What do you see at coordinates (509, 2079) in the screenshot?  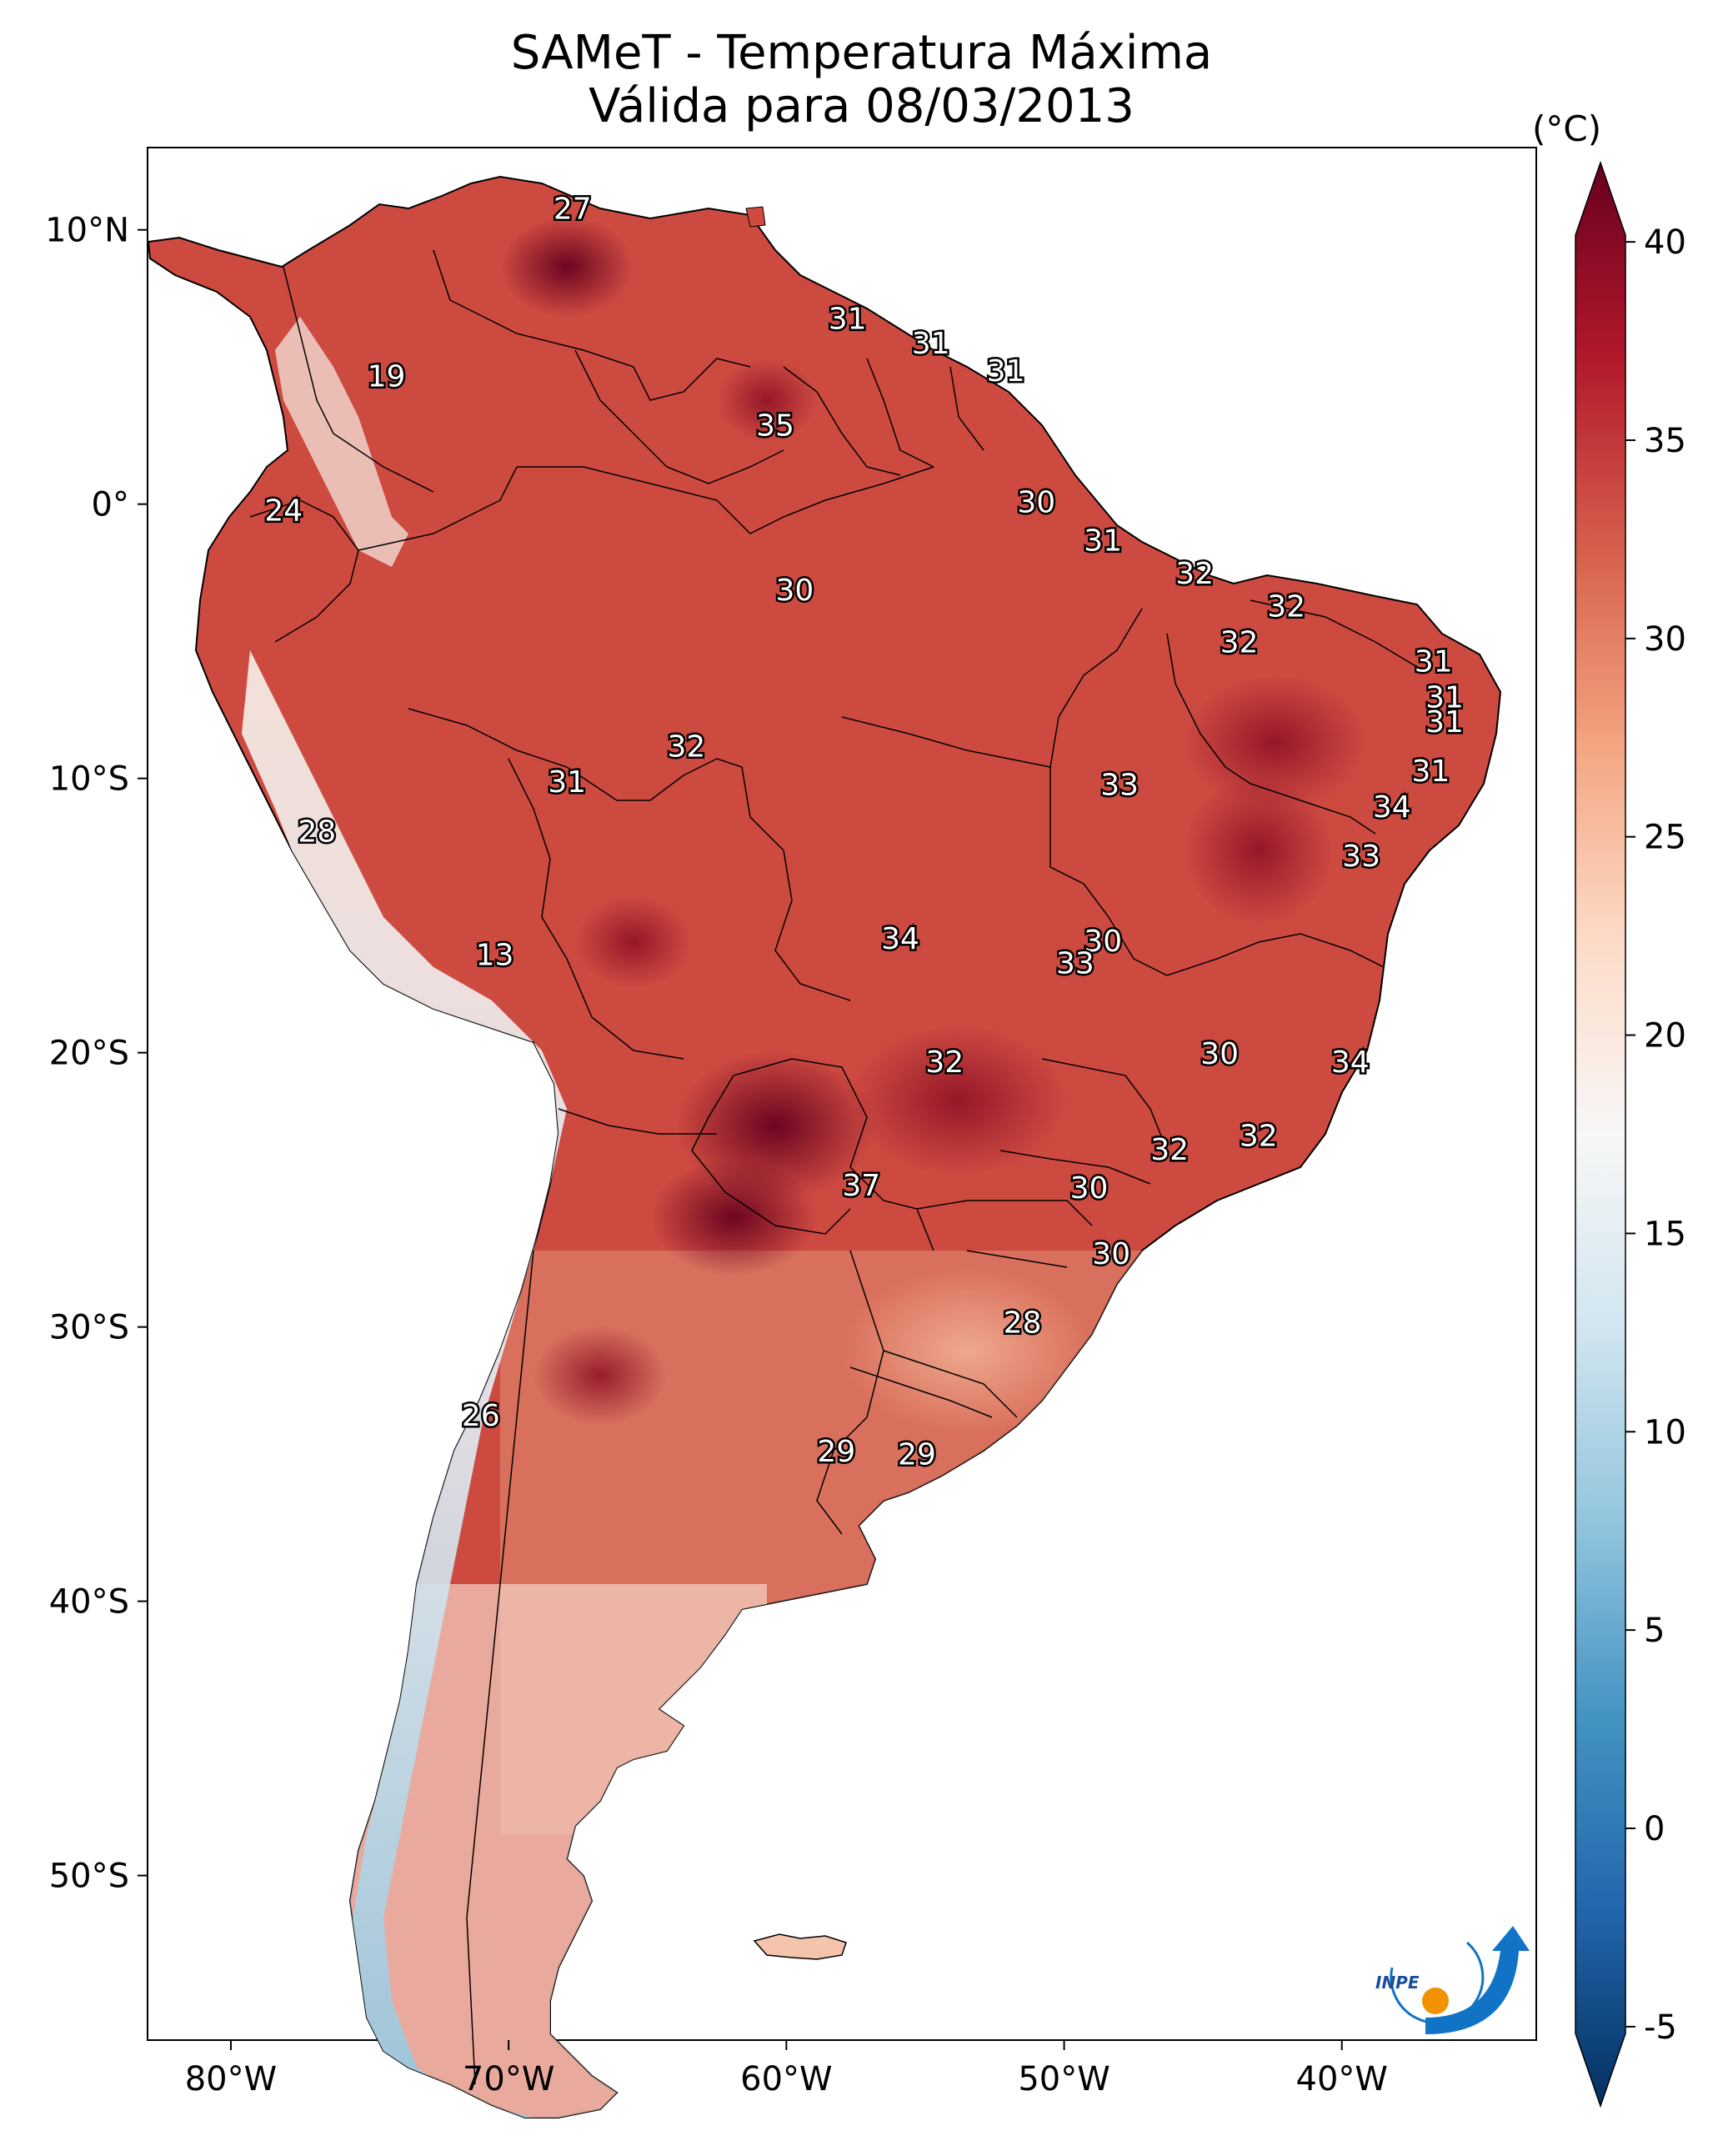 I see `lon-tick-label: 70°W` at bounding box center [509, 2079].